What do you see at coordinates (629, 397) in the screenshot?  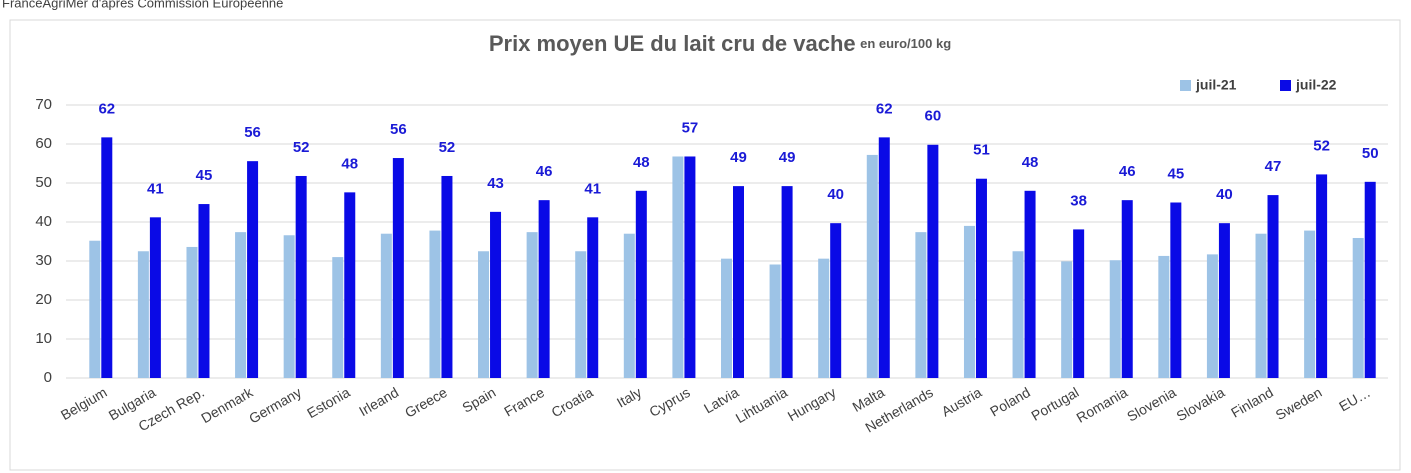 I see `x-tick-label: Italy` at bounding box center [629, 397].